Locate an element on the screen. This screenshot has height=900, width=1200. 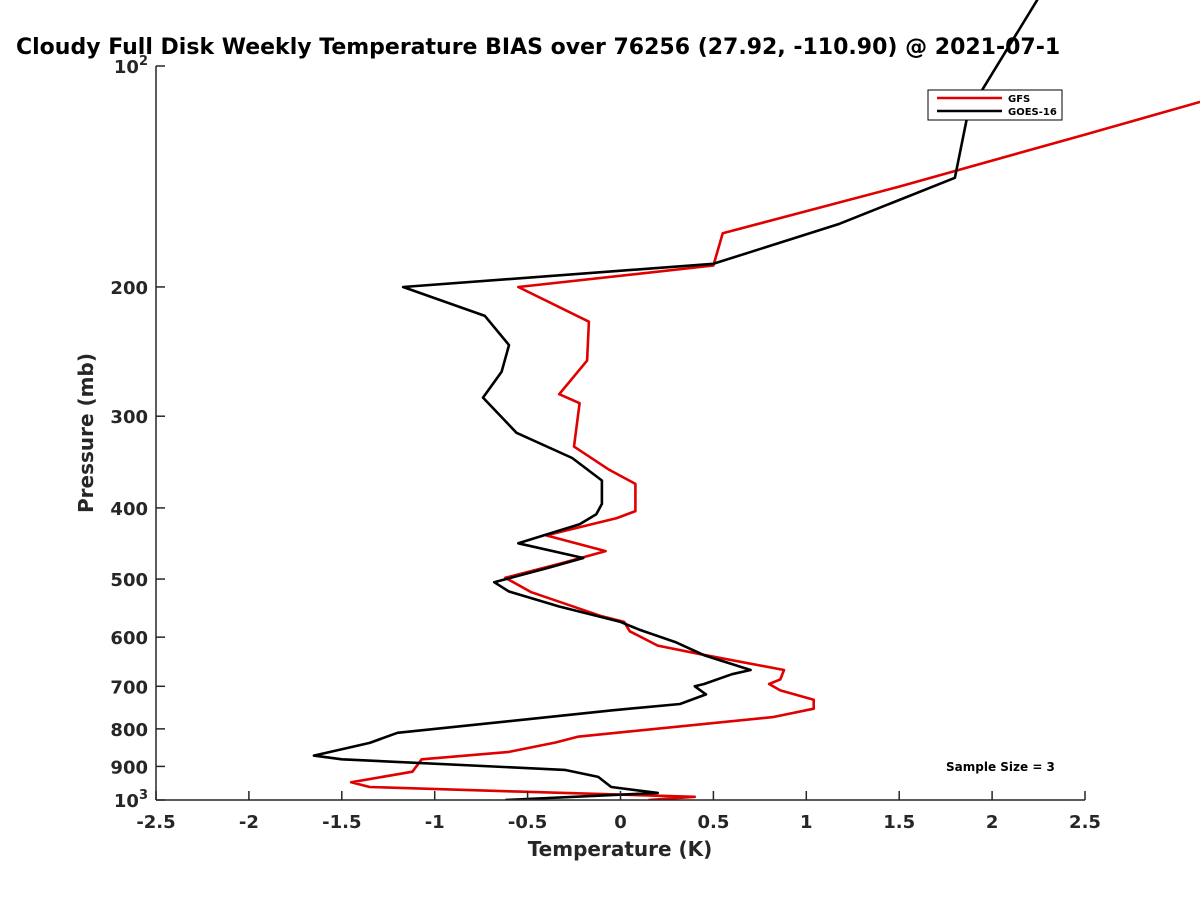
y-tick-label: 600 is located at coordinates (129, 638).